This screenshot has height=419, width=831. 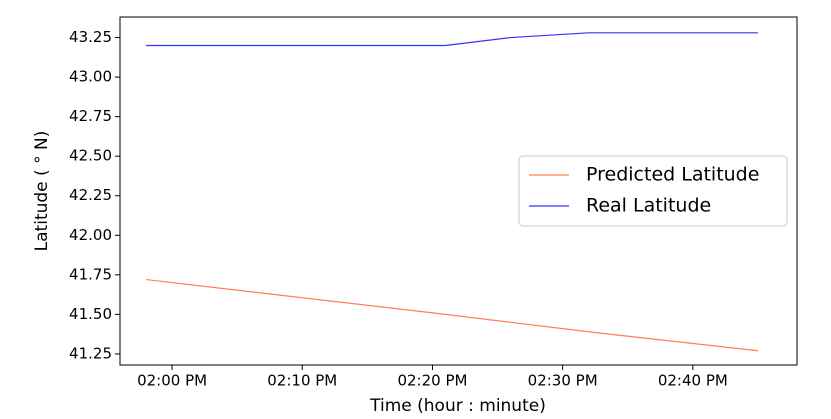 What do you see at coordinates (693, 381) in the screenshot?
I see `x-tick-label: 02:40 PM` at bounding box center [693, 381].